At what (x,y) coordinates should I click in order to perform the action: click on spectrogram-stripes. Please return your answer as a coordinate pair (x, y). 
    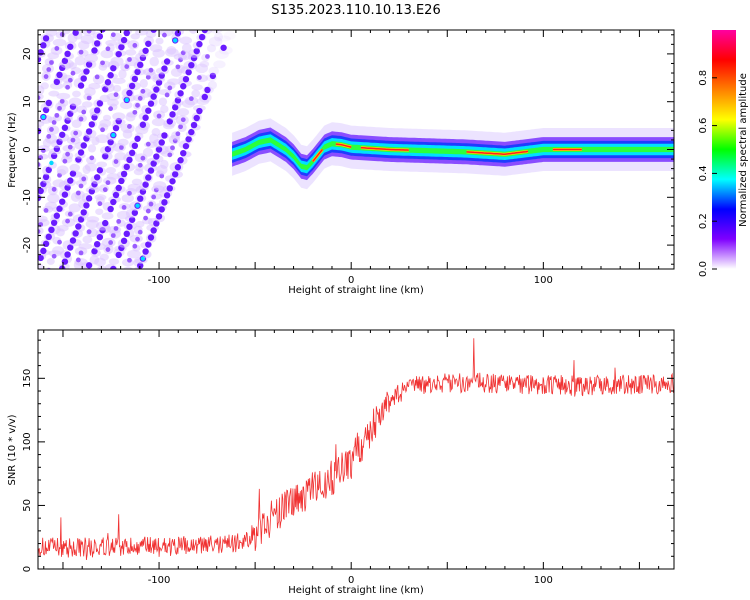
    Looking at the image, I should click on (137, 147).